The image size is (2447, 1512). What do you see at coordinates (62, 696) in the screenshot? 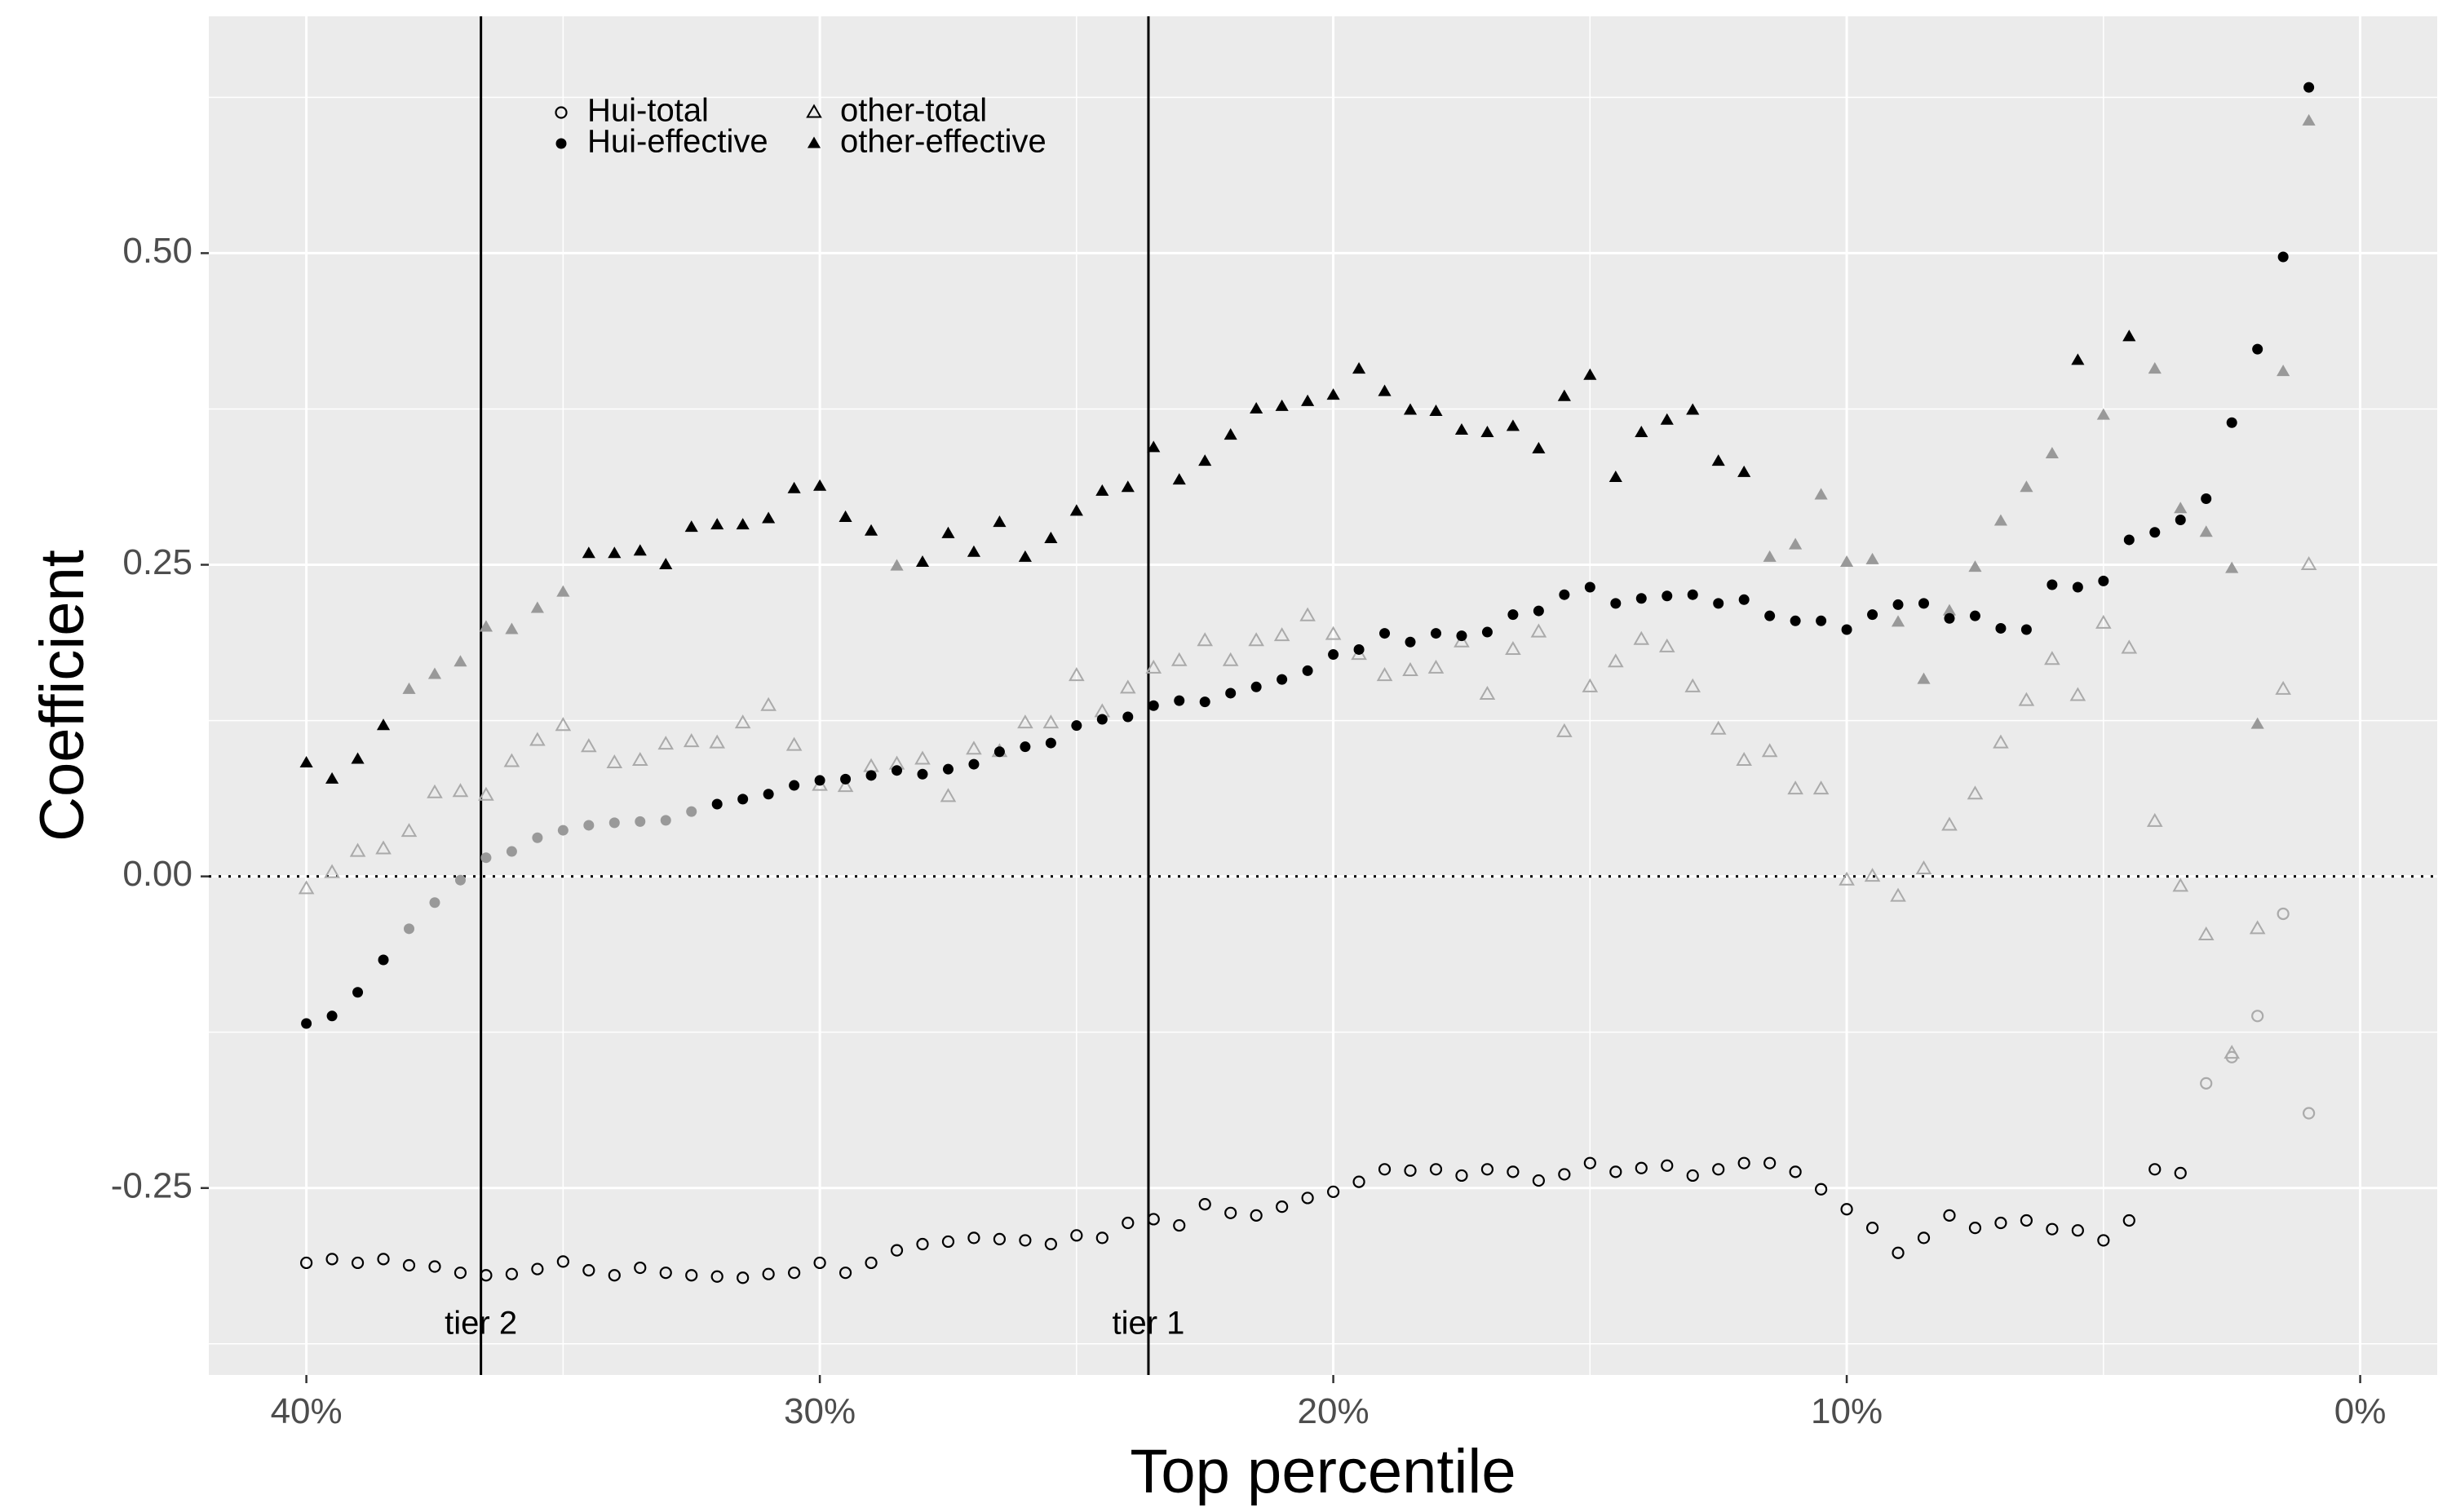
I see `y-axis-title: Coefficient` at bounding box center [62, 696].